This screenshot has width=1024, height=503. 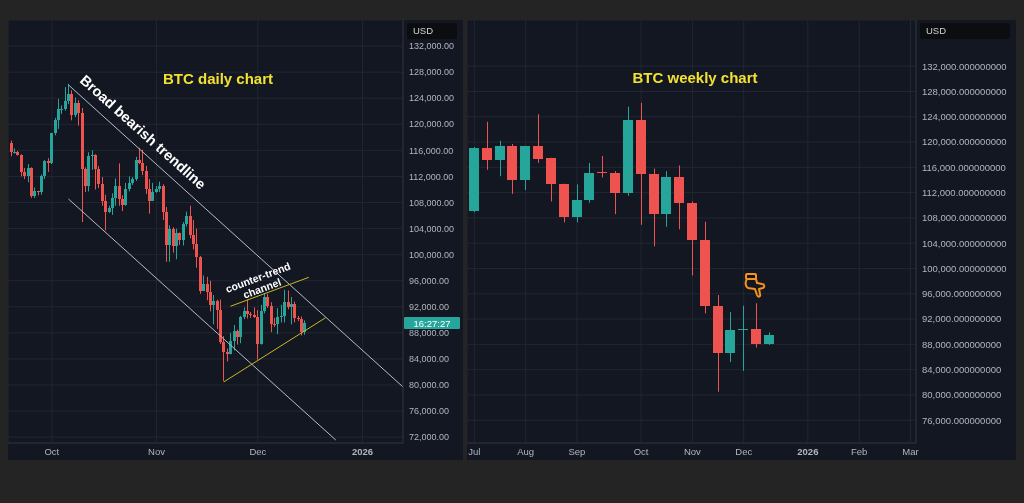 What do you see at coordinates (962, 294) in the screenshot?
I see `y-tick-label: 96,000.000000000` at bounding box center [962, 294].